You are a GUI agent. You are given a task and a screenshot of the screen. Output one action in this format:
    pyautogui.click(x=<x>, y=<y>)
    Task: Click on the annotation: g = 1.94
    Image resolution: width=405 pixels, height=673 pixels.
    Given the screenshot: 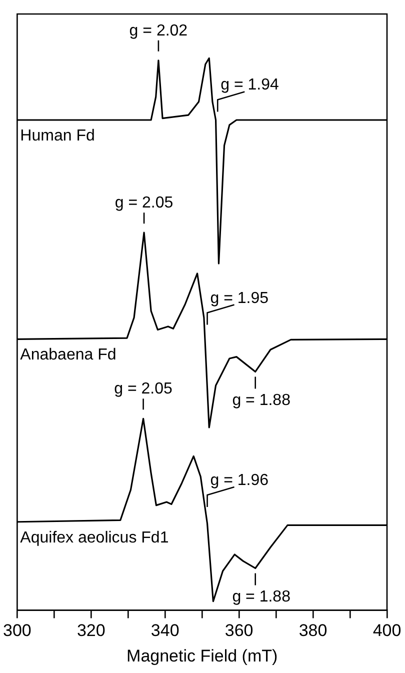 What is the action you would take?
    pyautogui.click(x=249, y=85)
    